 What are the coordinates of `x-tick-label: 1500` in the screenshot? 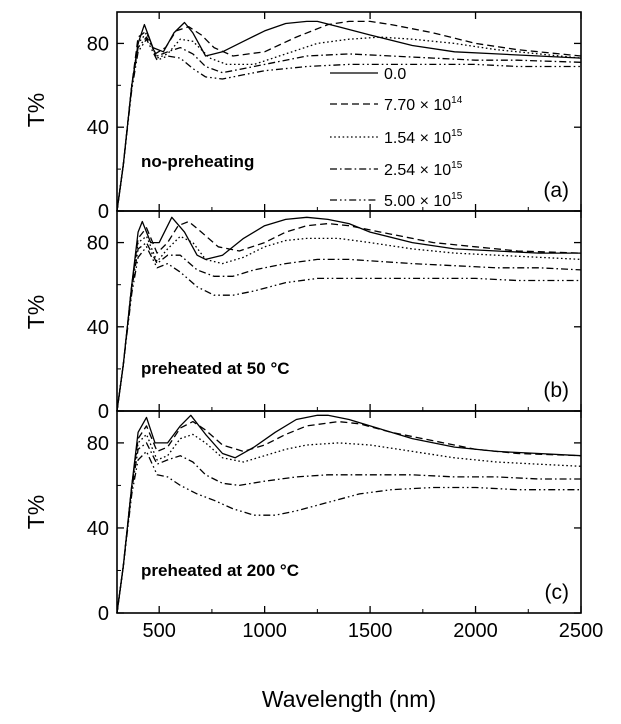 It's located at (370, 631).